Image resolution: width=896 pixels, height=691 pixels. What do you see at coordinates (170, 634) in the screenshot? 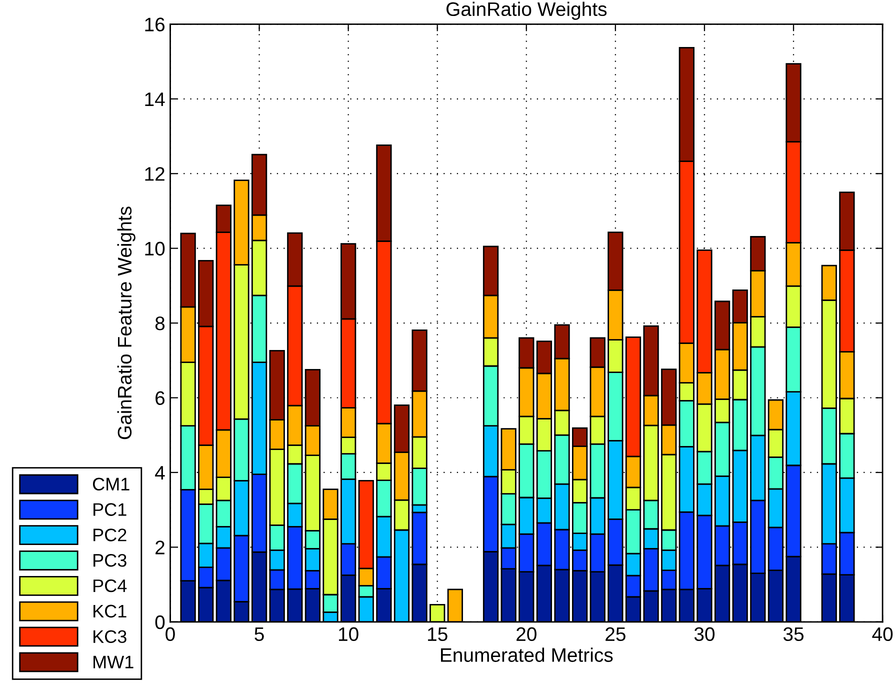
I see `x-tick-label: 0` at bounding box center [170, 634].